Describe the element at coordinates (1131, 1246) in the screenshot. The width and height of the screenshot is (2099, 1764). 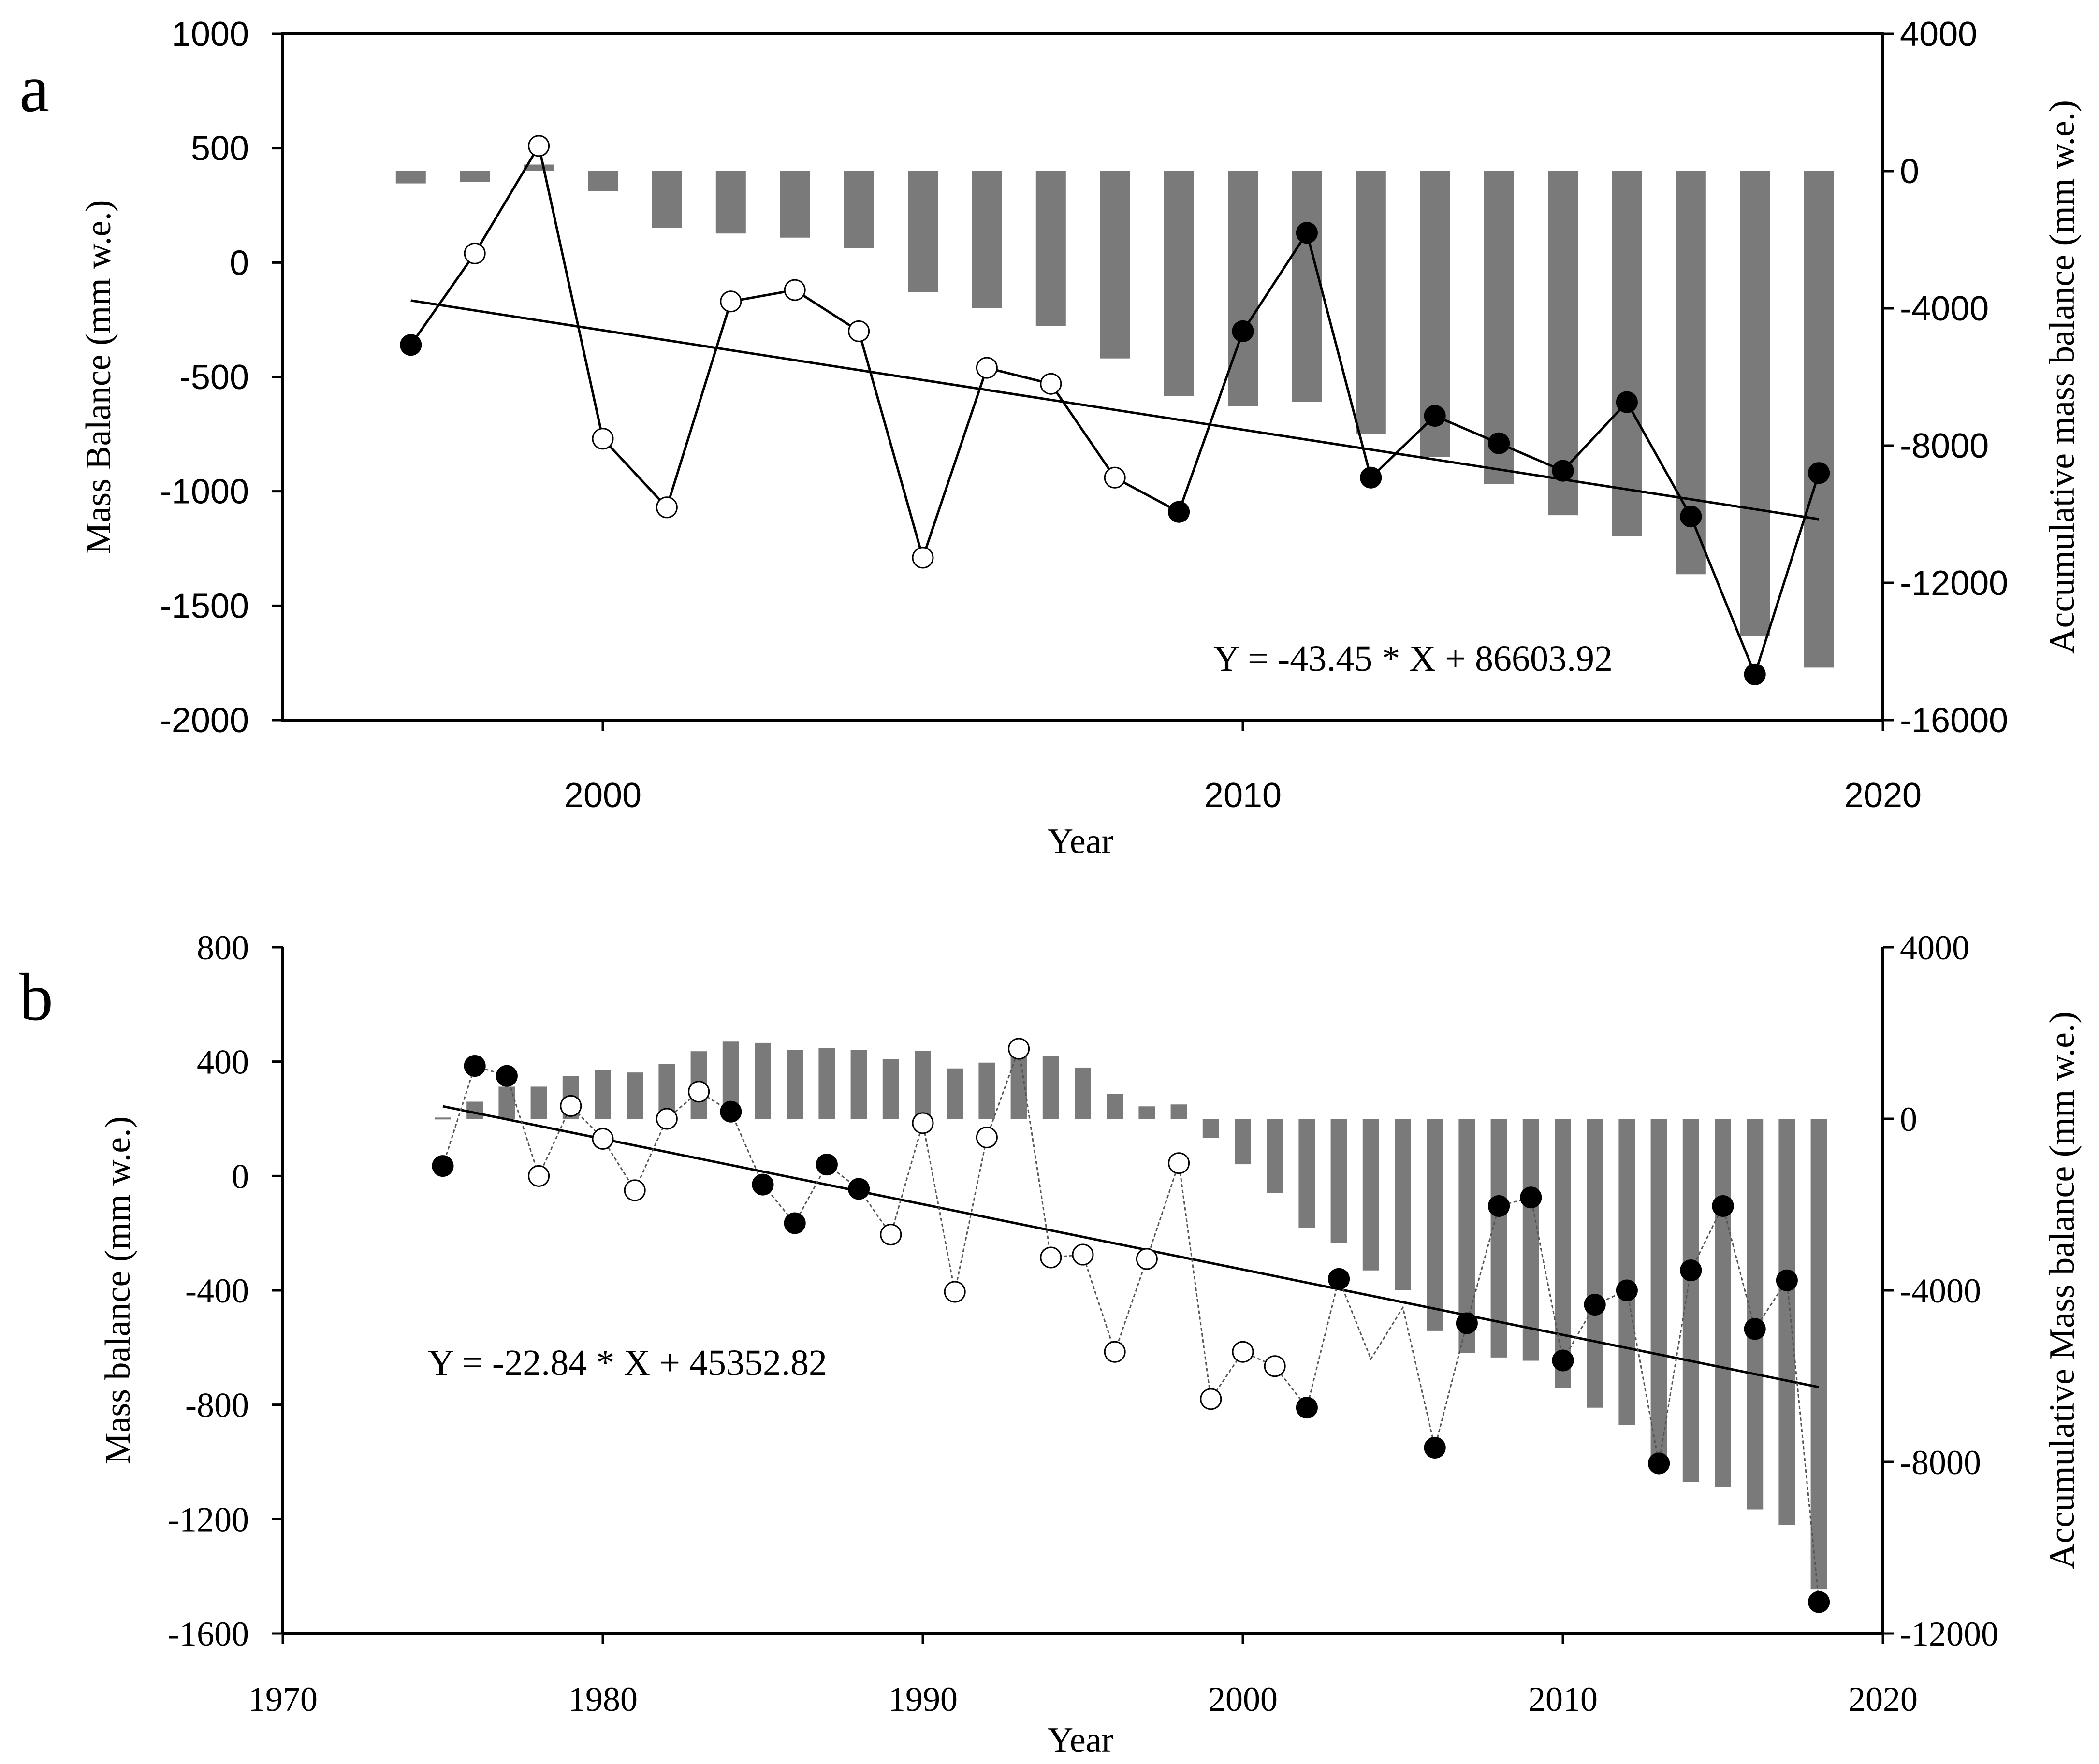
I see `panel-b-trend-line` at that location.